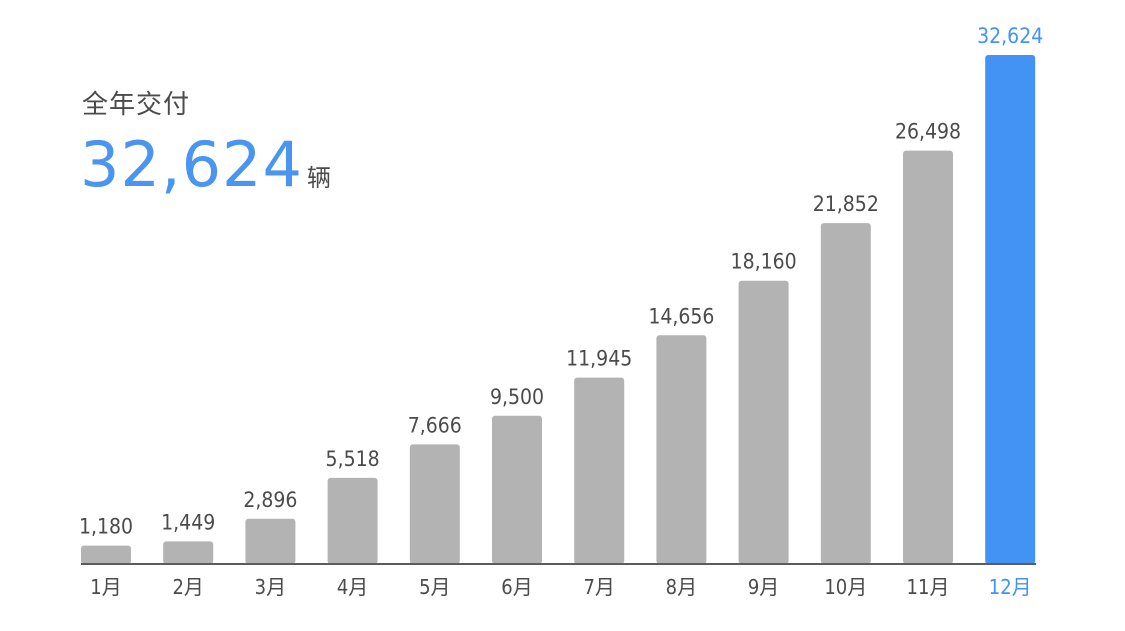  I want to click on value-label-10月: 21,852, so click(846, 204).